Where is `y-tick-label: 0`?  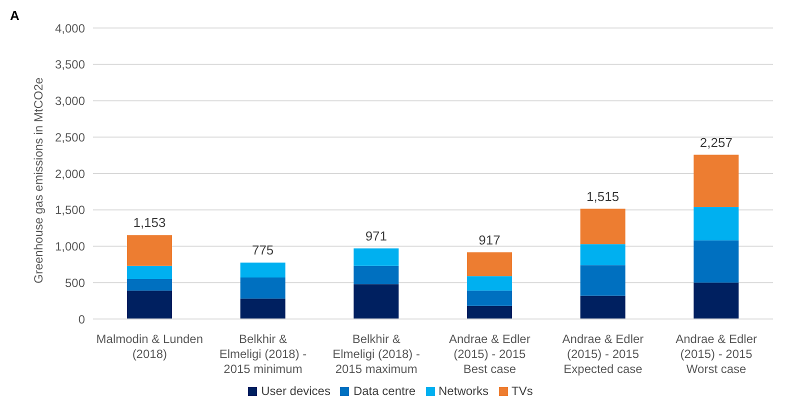 y-tick-label: 0 is located at coordinates (82, 319).